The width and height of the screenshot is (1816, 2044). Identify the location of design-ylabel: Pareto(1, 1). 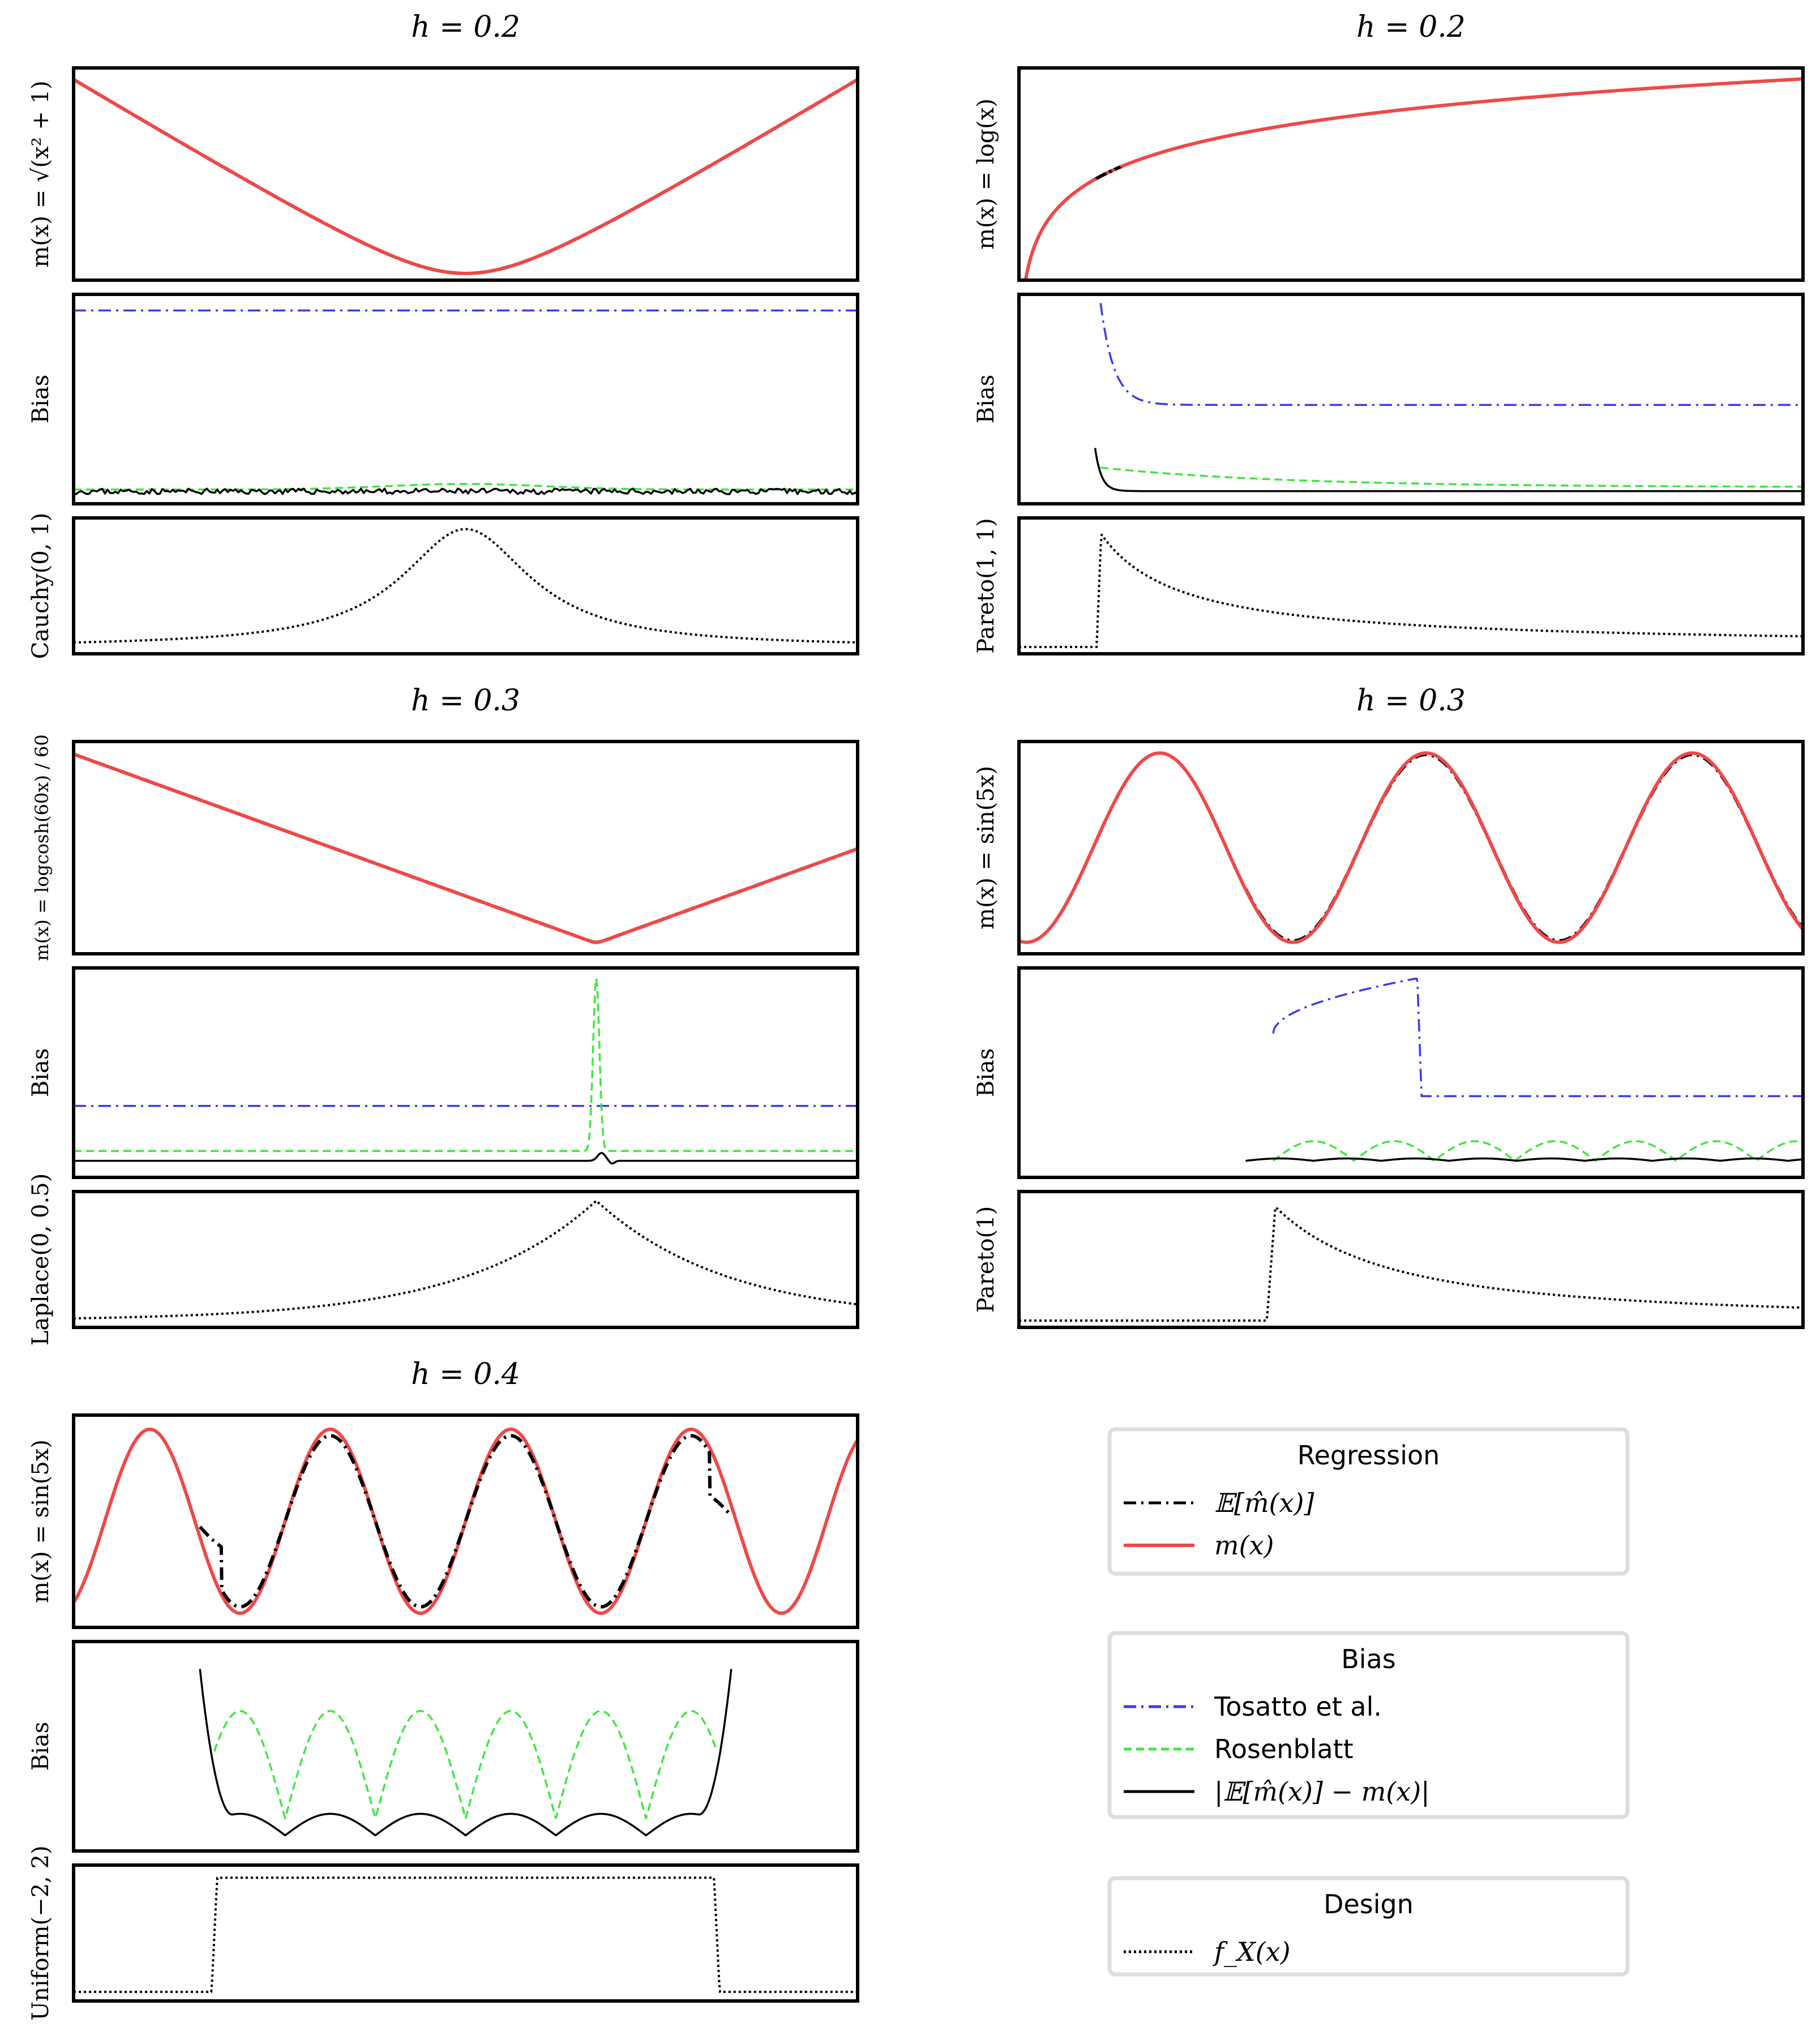
(986, 585).